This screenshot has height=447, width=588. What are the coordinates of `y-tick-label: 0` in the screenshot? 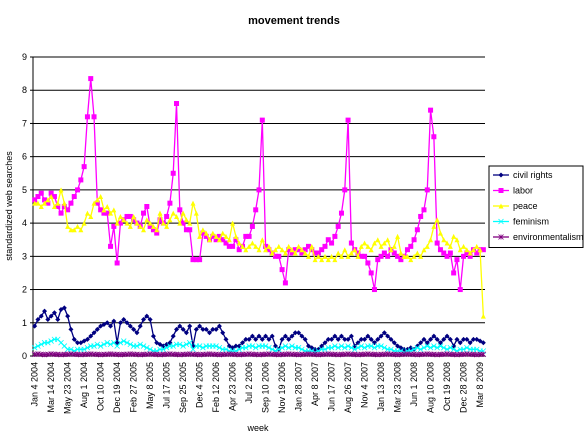 It's located at (24, 356).